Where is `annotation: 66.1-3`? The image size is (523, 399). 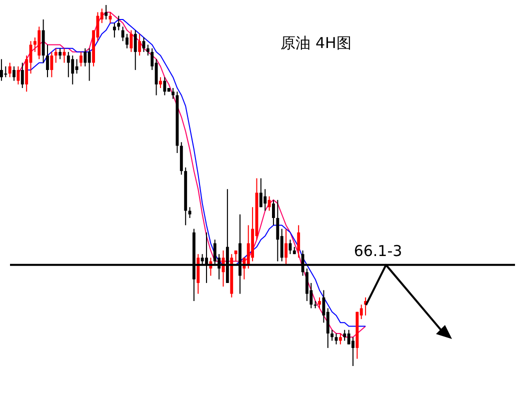
annotation: 66.1-3 is located at coordinates (378, 251).